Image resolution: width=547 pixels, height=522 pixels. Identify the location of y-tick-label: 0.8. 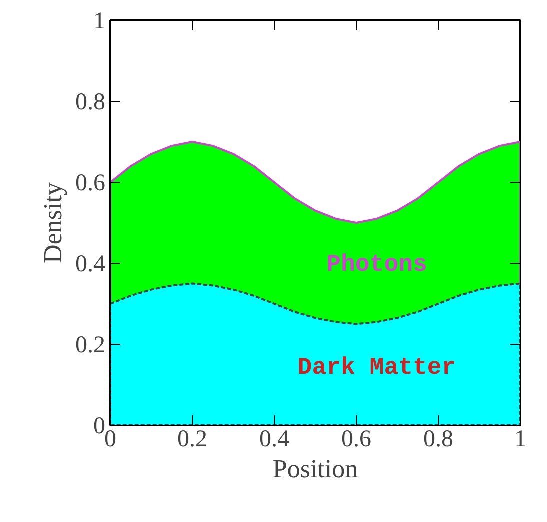
(91, 103).